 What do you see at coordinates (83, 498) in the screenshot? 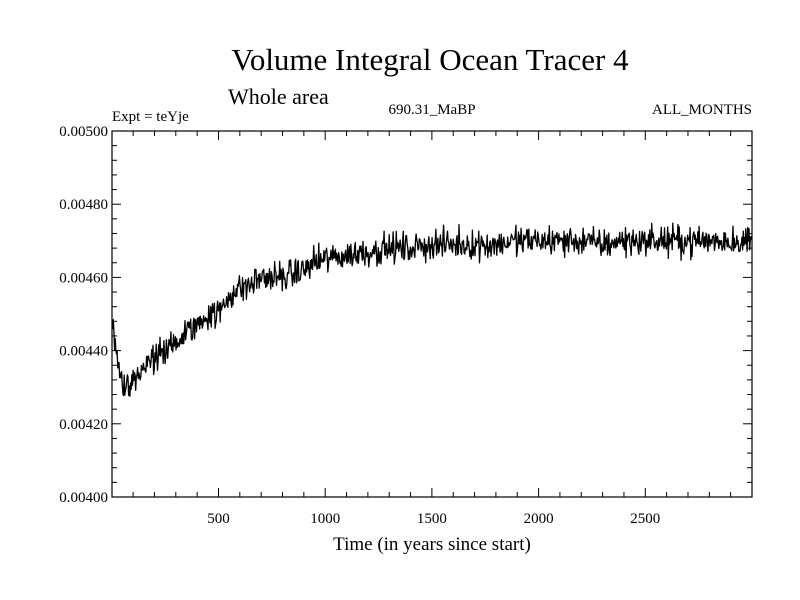
I see `y-tick-label: 0.00400` at bounding box center [83, 498].